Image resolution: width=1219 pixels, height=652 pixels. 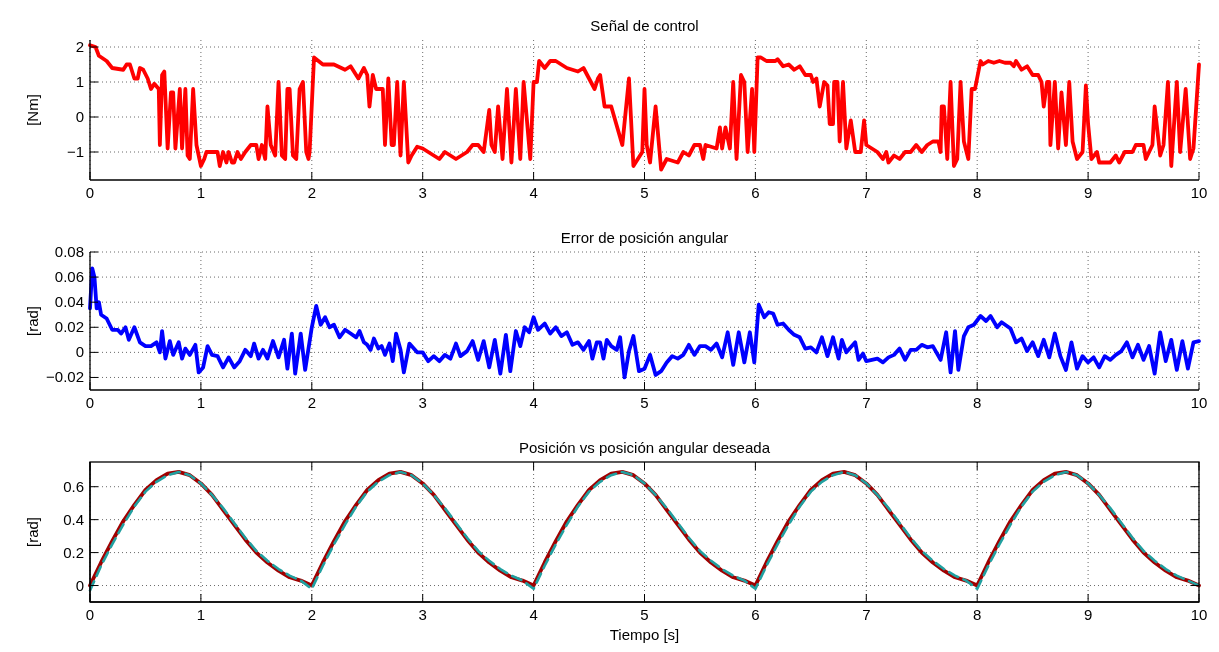 I want to click on y-tick-label: 0.04, so click(x=69, y=302).